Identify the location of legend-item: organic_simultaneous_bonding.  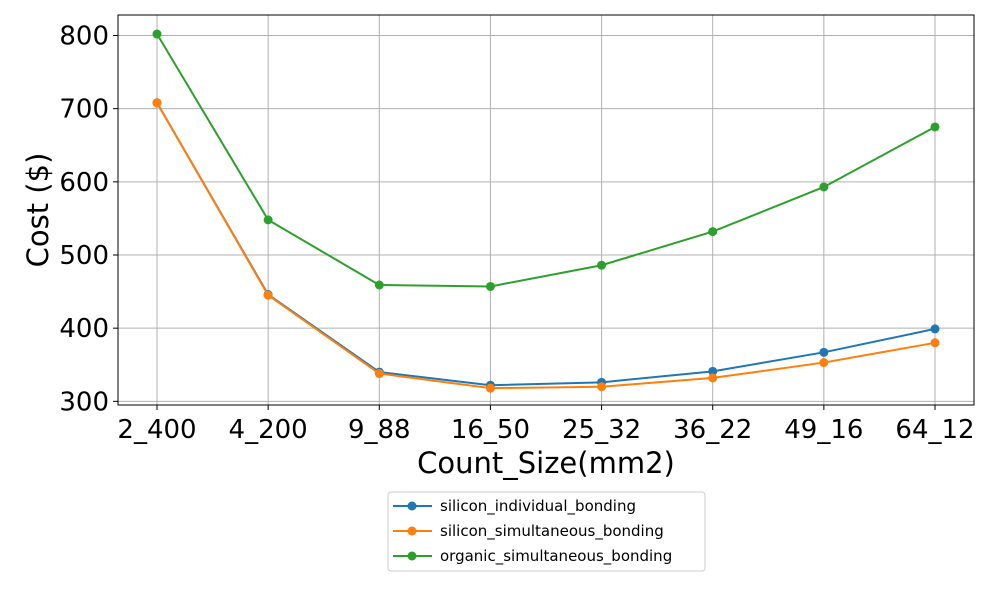
(532, 556).